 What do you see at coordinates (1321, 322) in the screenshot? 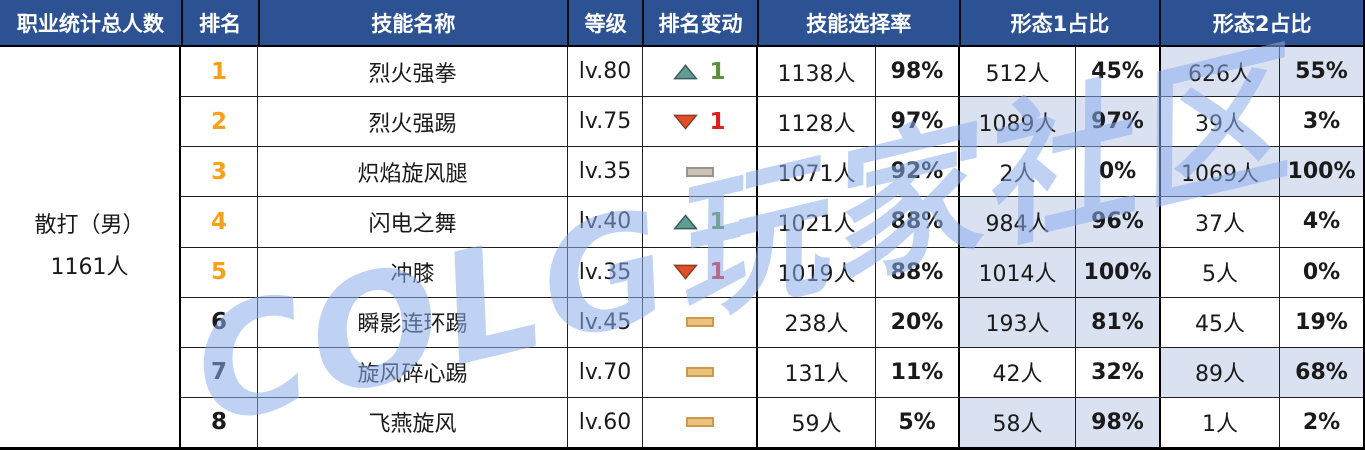
I see `form2-pct-cell: 19%` at bounding box center [1321, 322].